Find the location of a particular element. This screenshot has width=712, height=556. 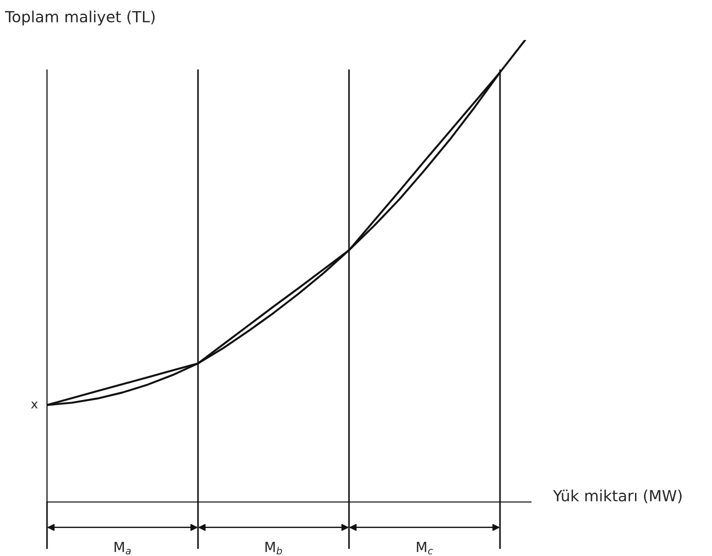

text: M$_{a}$ is located at coordinates (122, 548).